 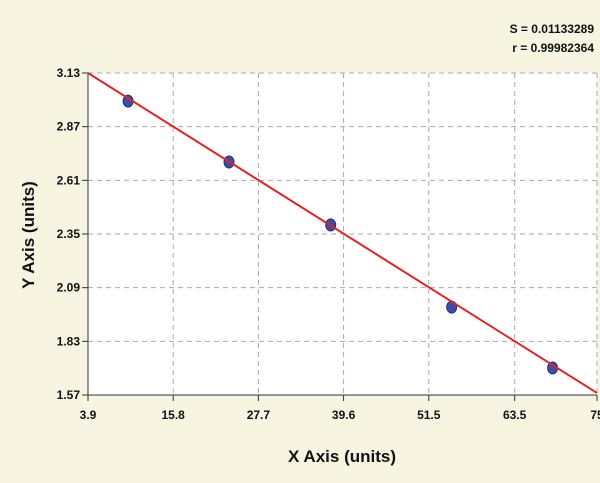 What do you see at coordinates (553, 48) in the screenshot?
I see `annotation: r = 0.99982364` at bounding box center [553, 48].